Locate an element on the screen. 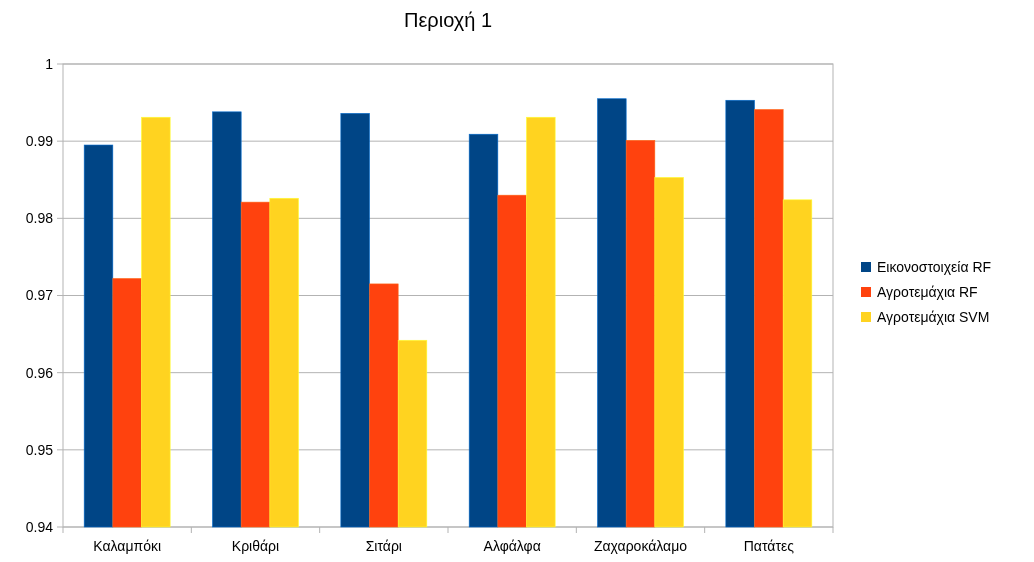 The width and height of the screenshot is (1034, 562). y-tick-label: 0.95 is located at coordinates (39, 449).